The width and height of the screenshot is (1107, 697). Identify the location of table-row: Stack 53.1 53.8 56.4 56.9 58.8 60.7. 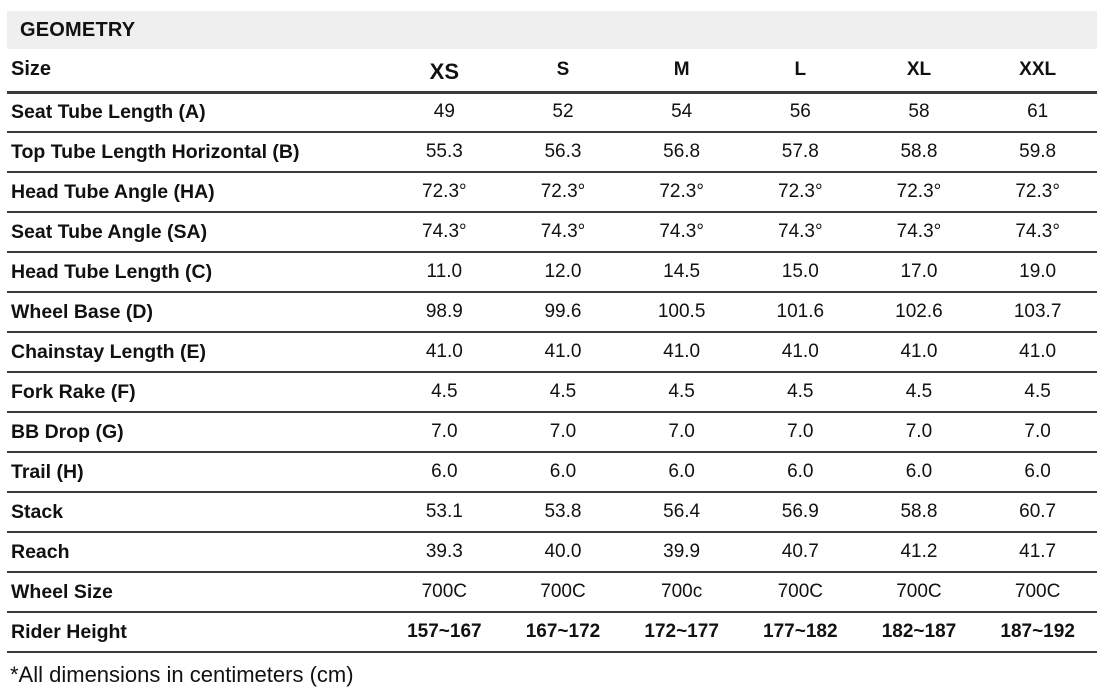
(552, 512).